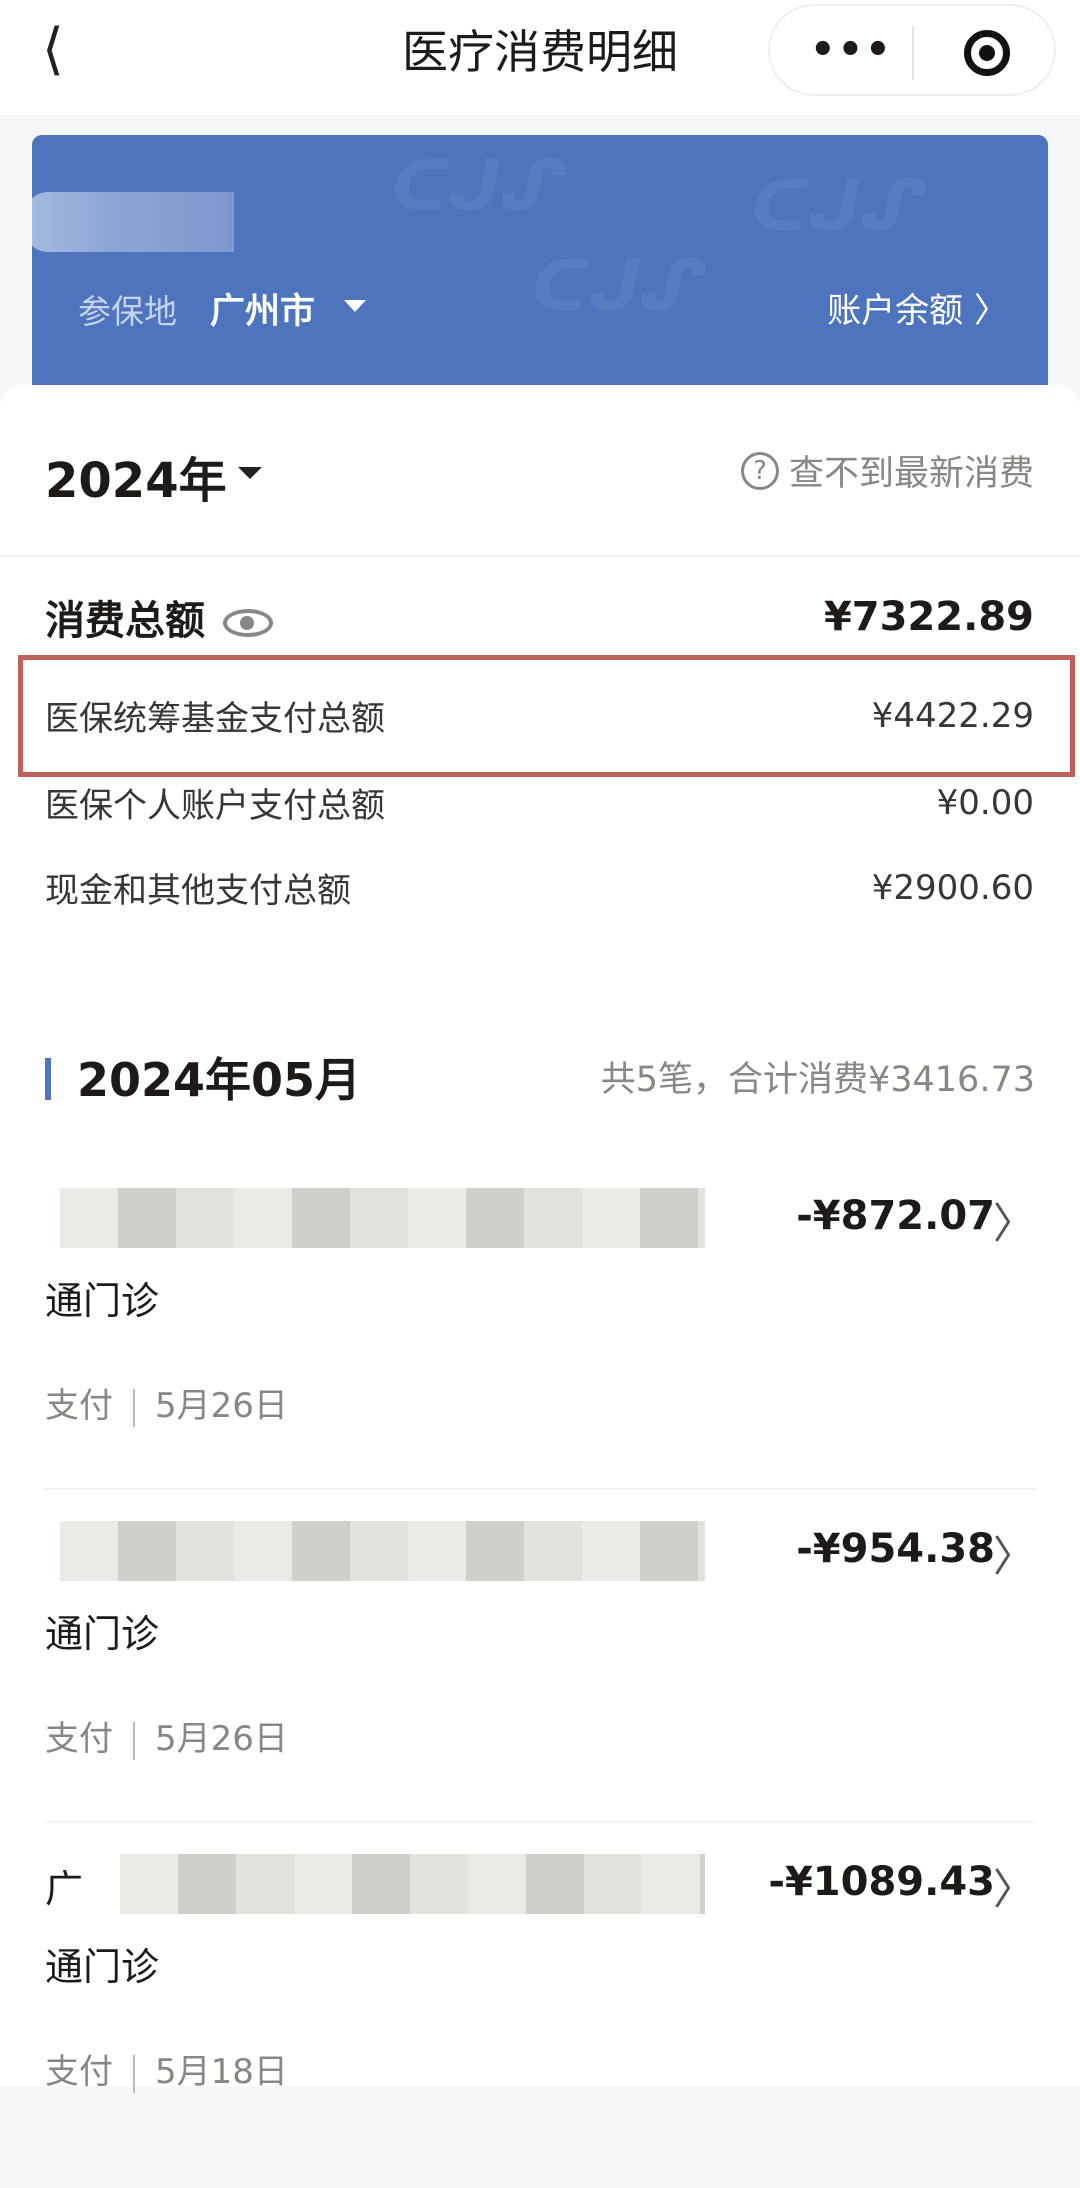  Describe the element at coordinates (219, 1080) in the screenshot. I see `month-label: 2024年05月` at that location.